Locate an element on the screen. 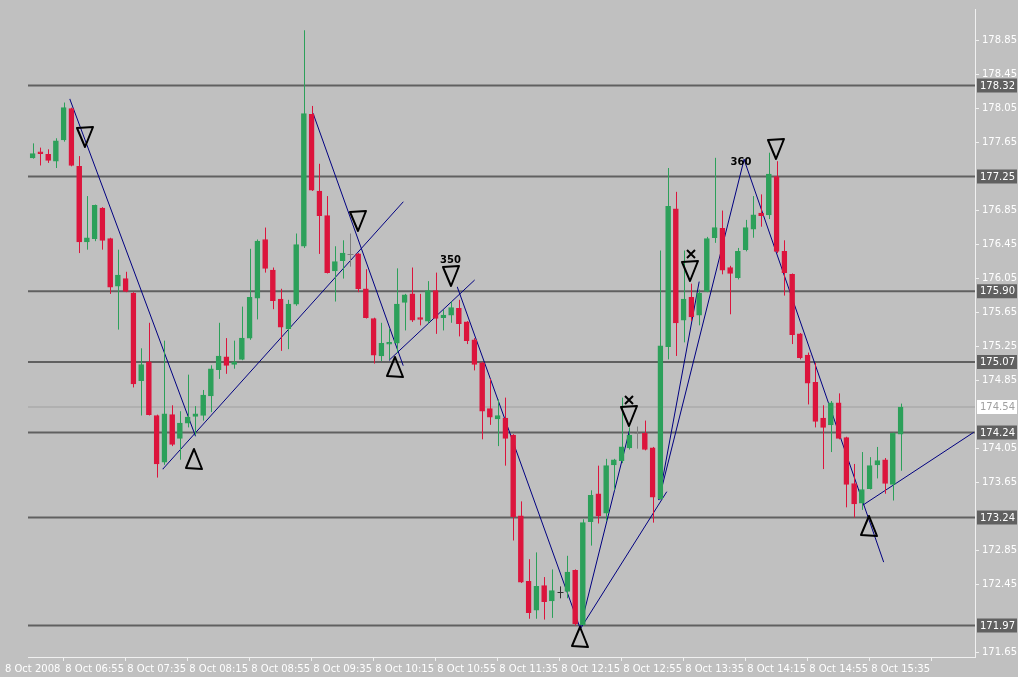 This screenshot has width=1018, height=677. x-tick-label: 8 Oct 09:35 is located at coordinates (343, 668).